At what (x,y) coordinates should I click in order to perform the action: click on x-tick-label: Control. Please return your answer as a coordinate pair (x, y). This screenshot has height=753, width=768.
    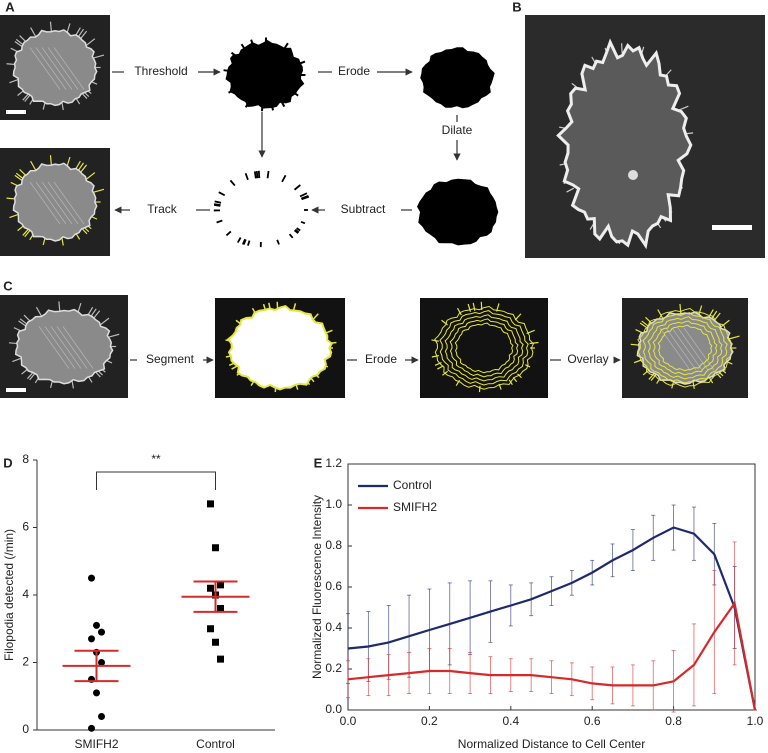
    Looking at the image, I should click on (215, 744).